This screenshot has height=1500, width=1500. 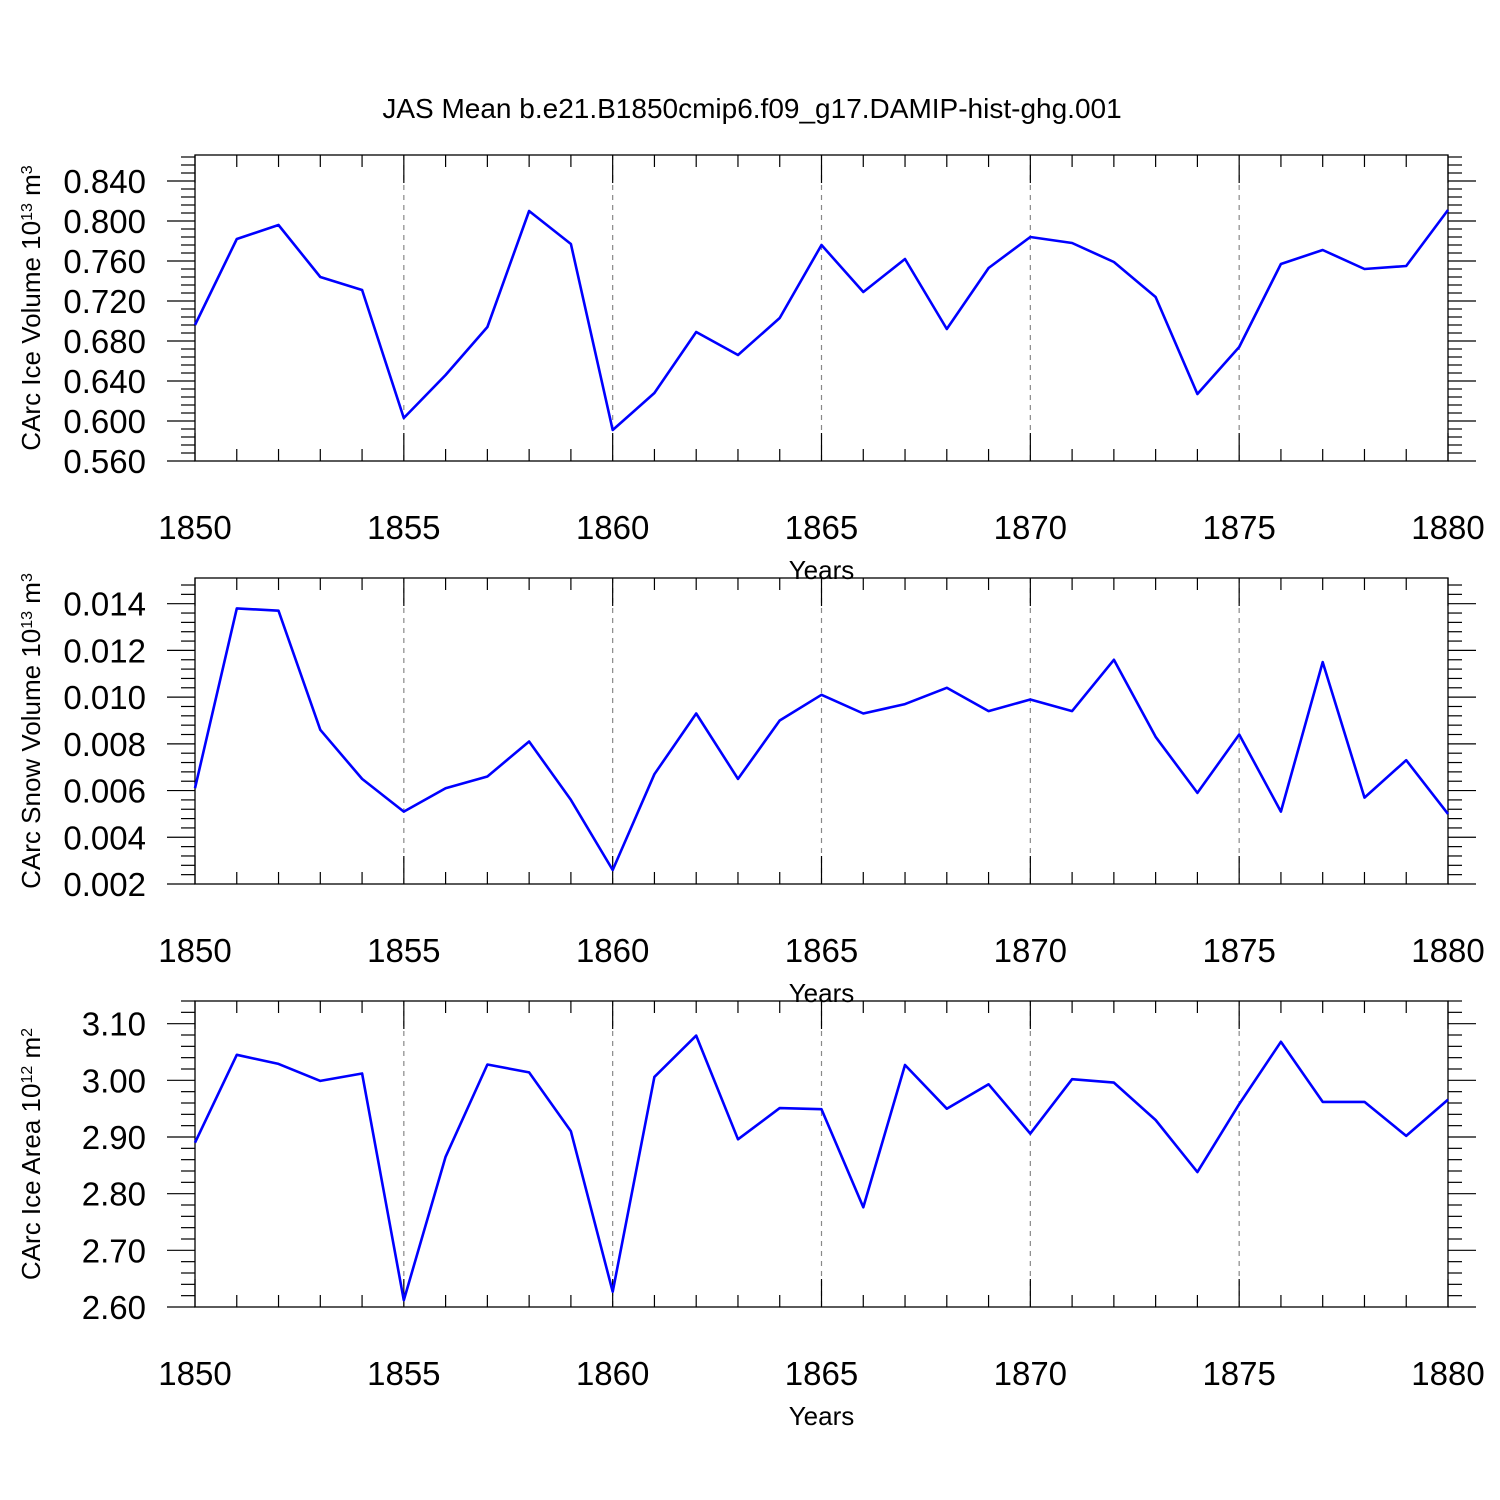 I want to click on y-tick-label: 2.70, so click(x=114, y=1250).